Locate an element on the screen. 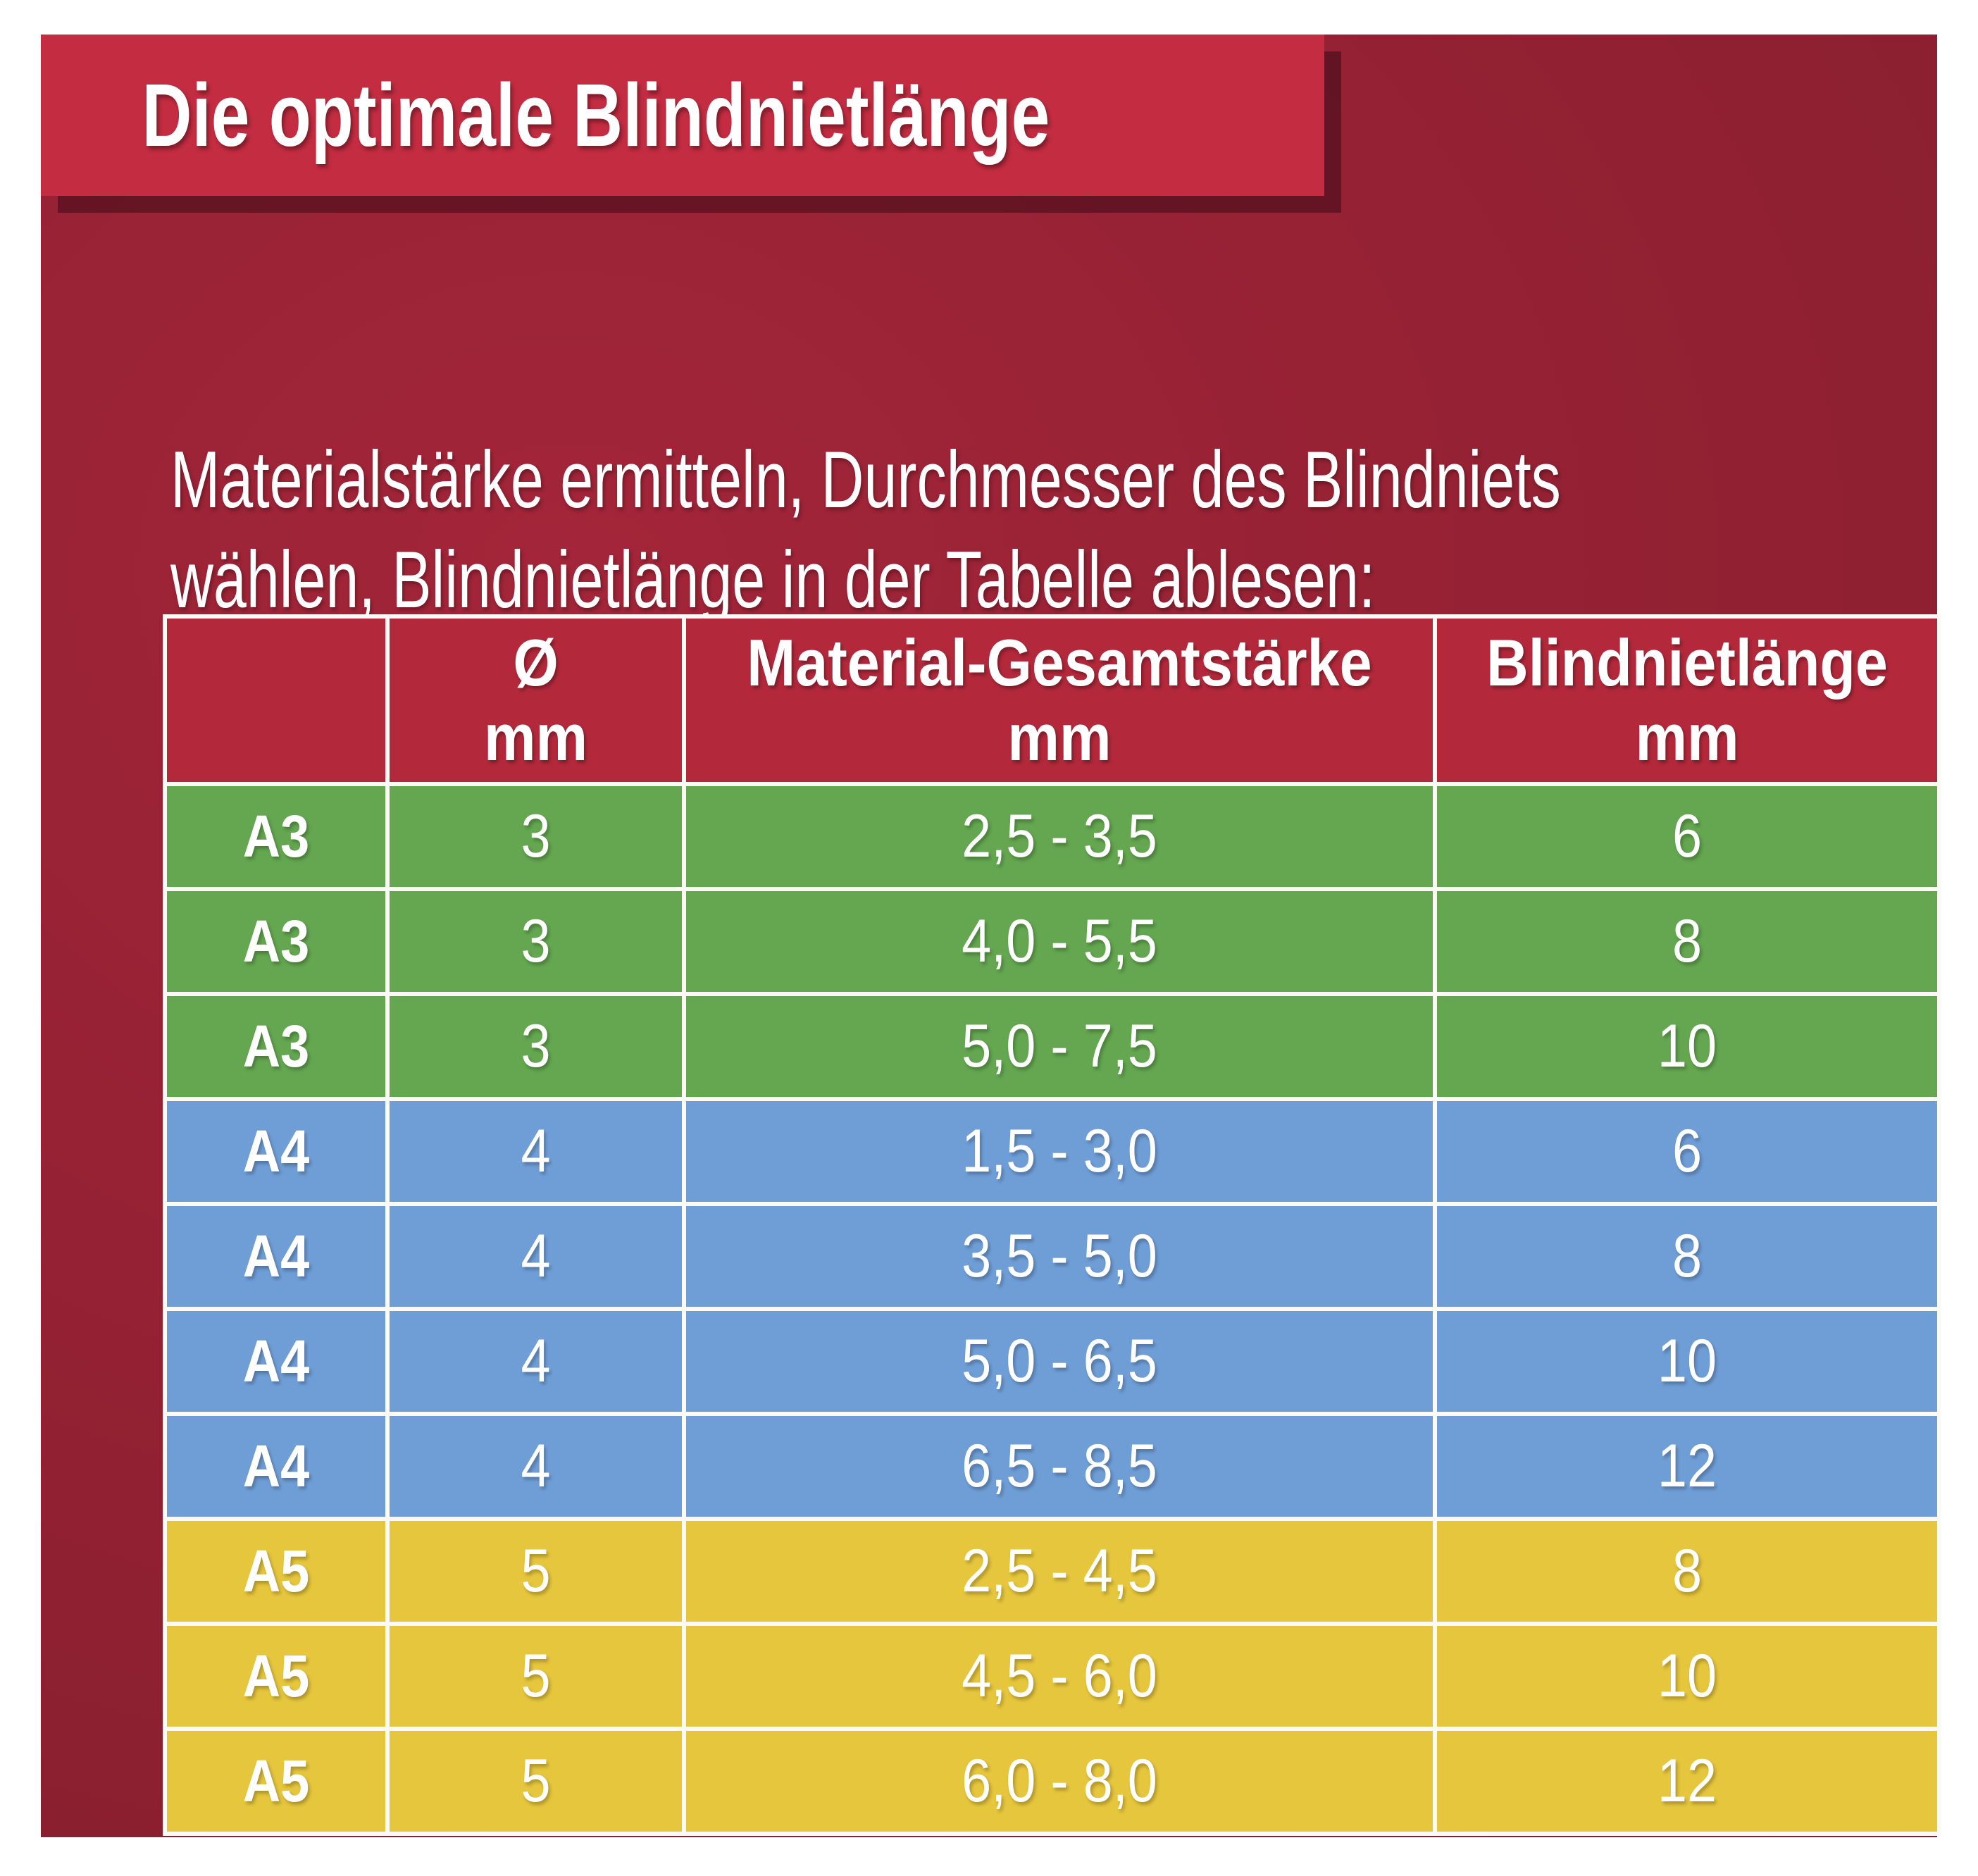  material-range-value: 4,5 - 6,0 is located at coordinates (1059, 1676).